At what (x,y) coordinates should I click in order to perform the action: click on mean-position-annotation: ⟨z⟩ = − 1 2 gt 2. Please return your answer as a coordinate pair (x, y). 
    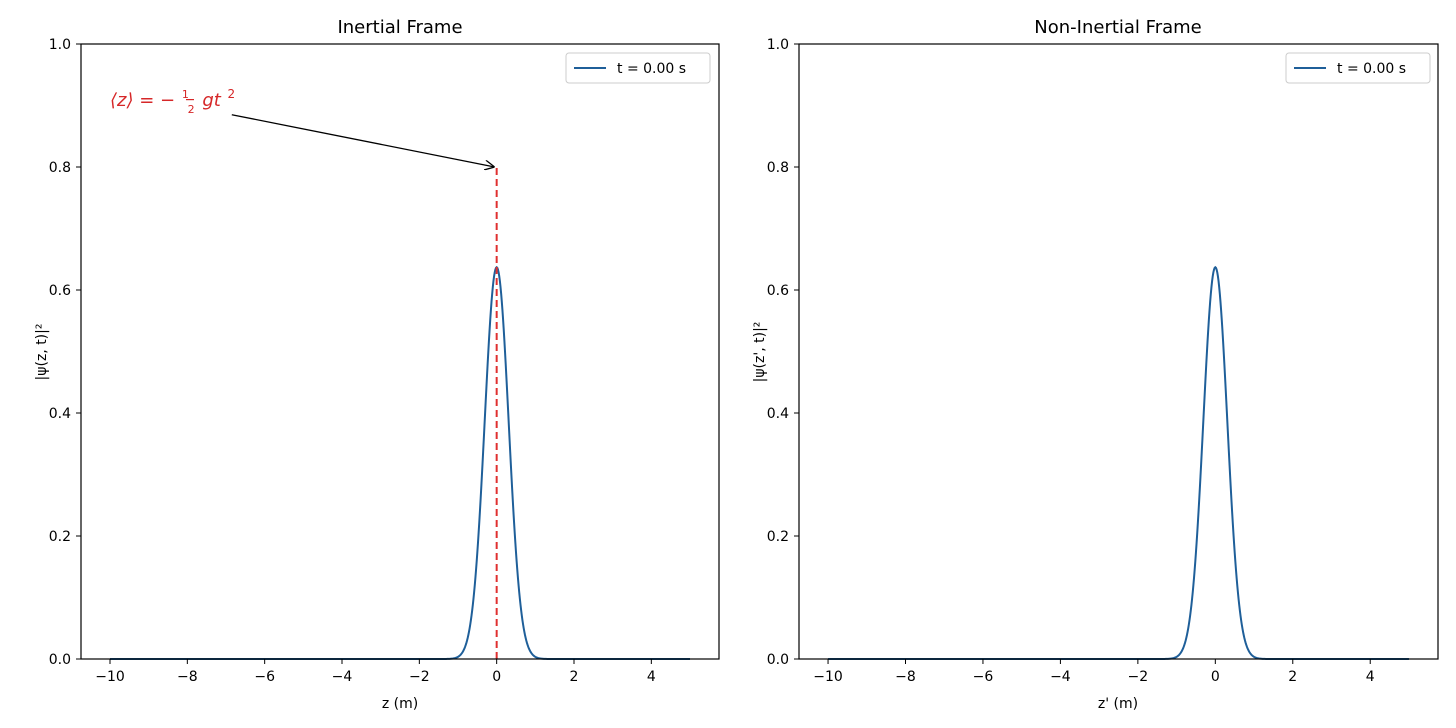
    Looking at the image, I should click on (302, 124).